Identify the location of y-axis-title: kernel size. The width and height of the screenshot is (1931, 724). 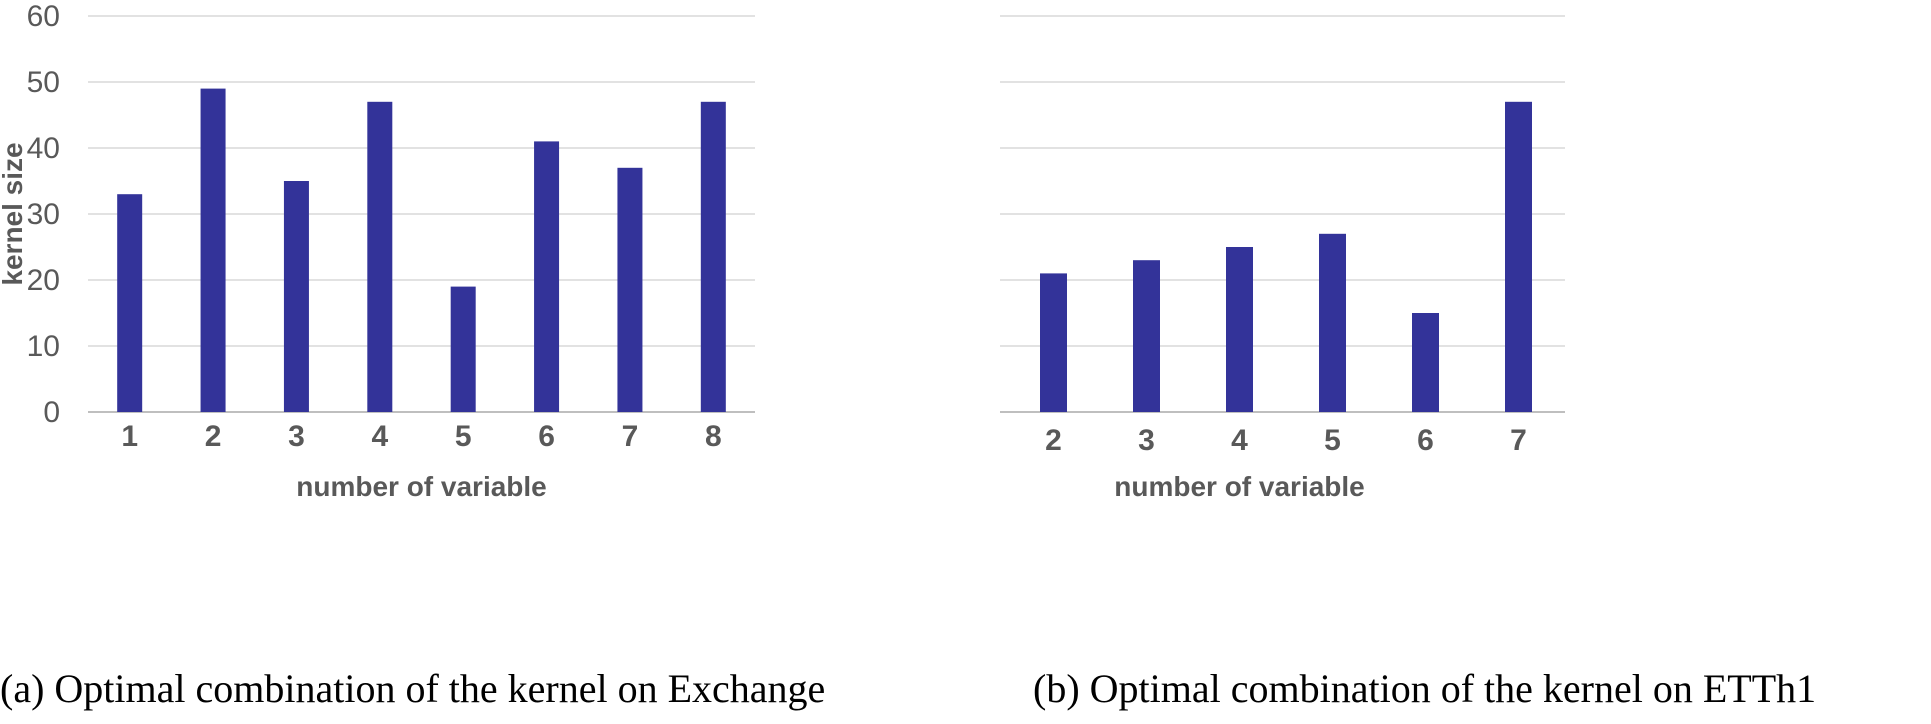
(14, 213).